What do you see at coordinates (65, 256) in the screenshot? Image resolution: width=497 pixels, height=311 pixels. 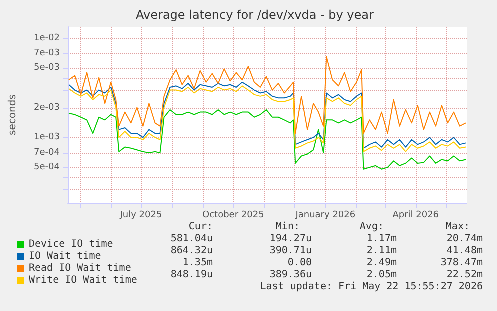 I see `legend-label: IO Wait time` at bounding box center [65, 256].